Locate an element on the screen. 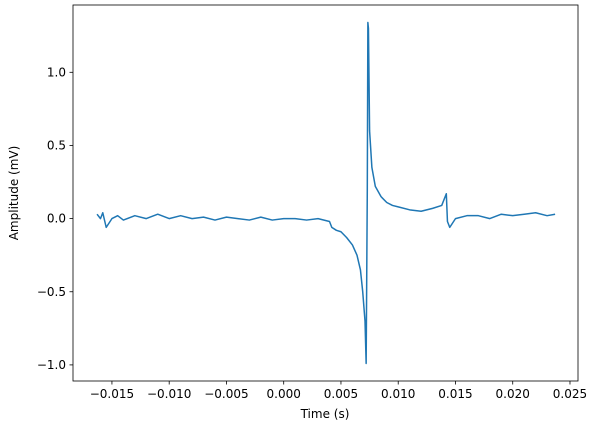 This screenshot has width=590, height=432. x-tick-label: −0.005 is located at coordinates (226, 394).